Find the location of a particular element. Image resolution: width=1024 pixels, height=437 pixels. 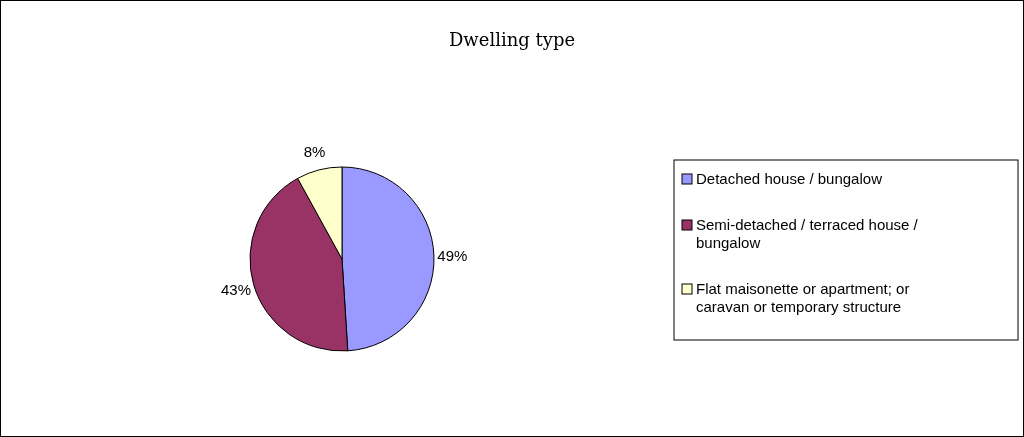

data-label: 49% is located at coordinates (452, 255).